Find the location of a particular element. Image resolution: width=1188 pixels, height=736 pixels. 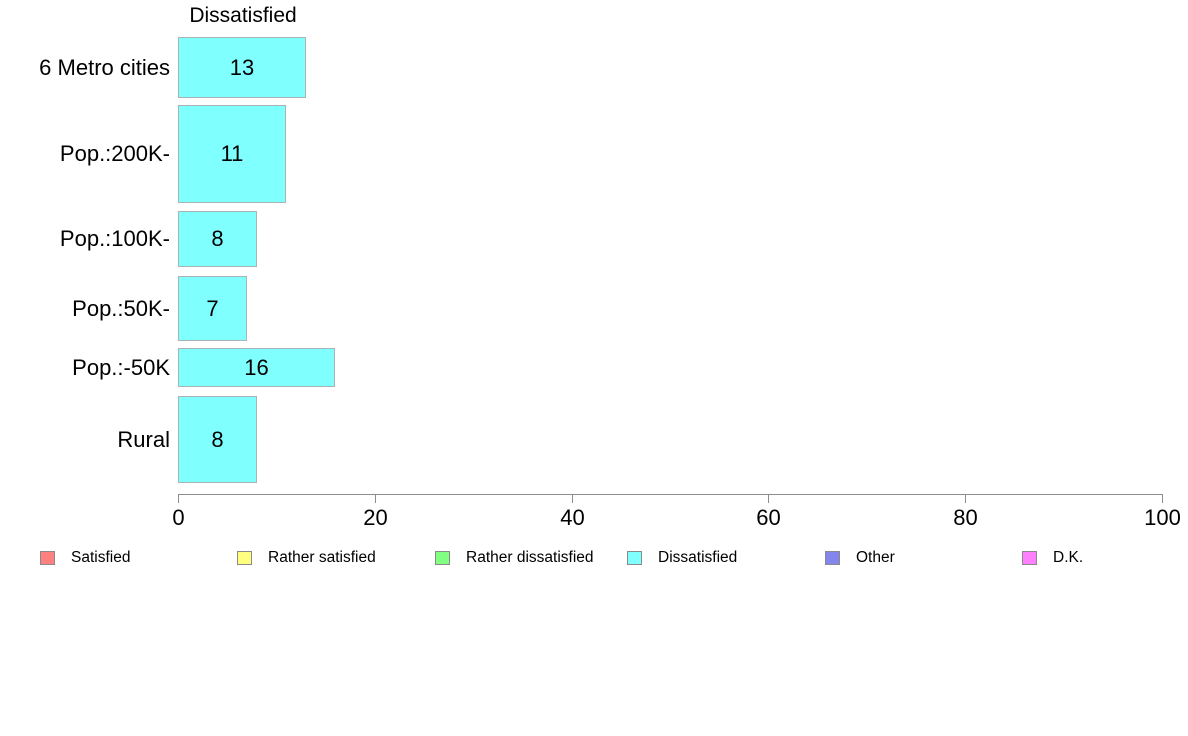

legend-swatch-satisfied is located at coordinates (47, 558).